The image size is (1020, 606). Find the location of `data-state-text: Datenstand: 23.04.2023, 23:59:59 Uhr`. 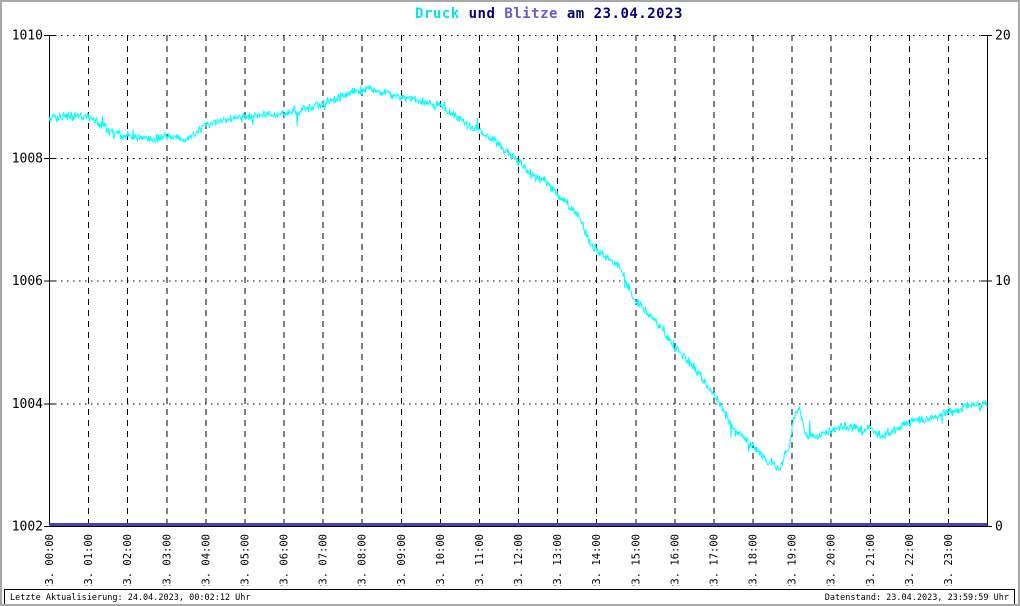

data-state-text: Datenstand: 23.04.2023, 23:59:59 Uhr is located at coordinates (916, 597).